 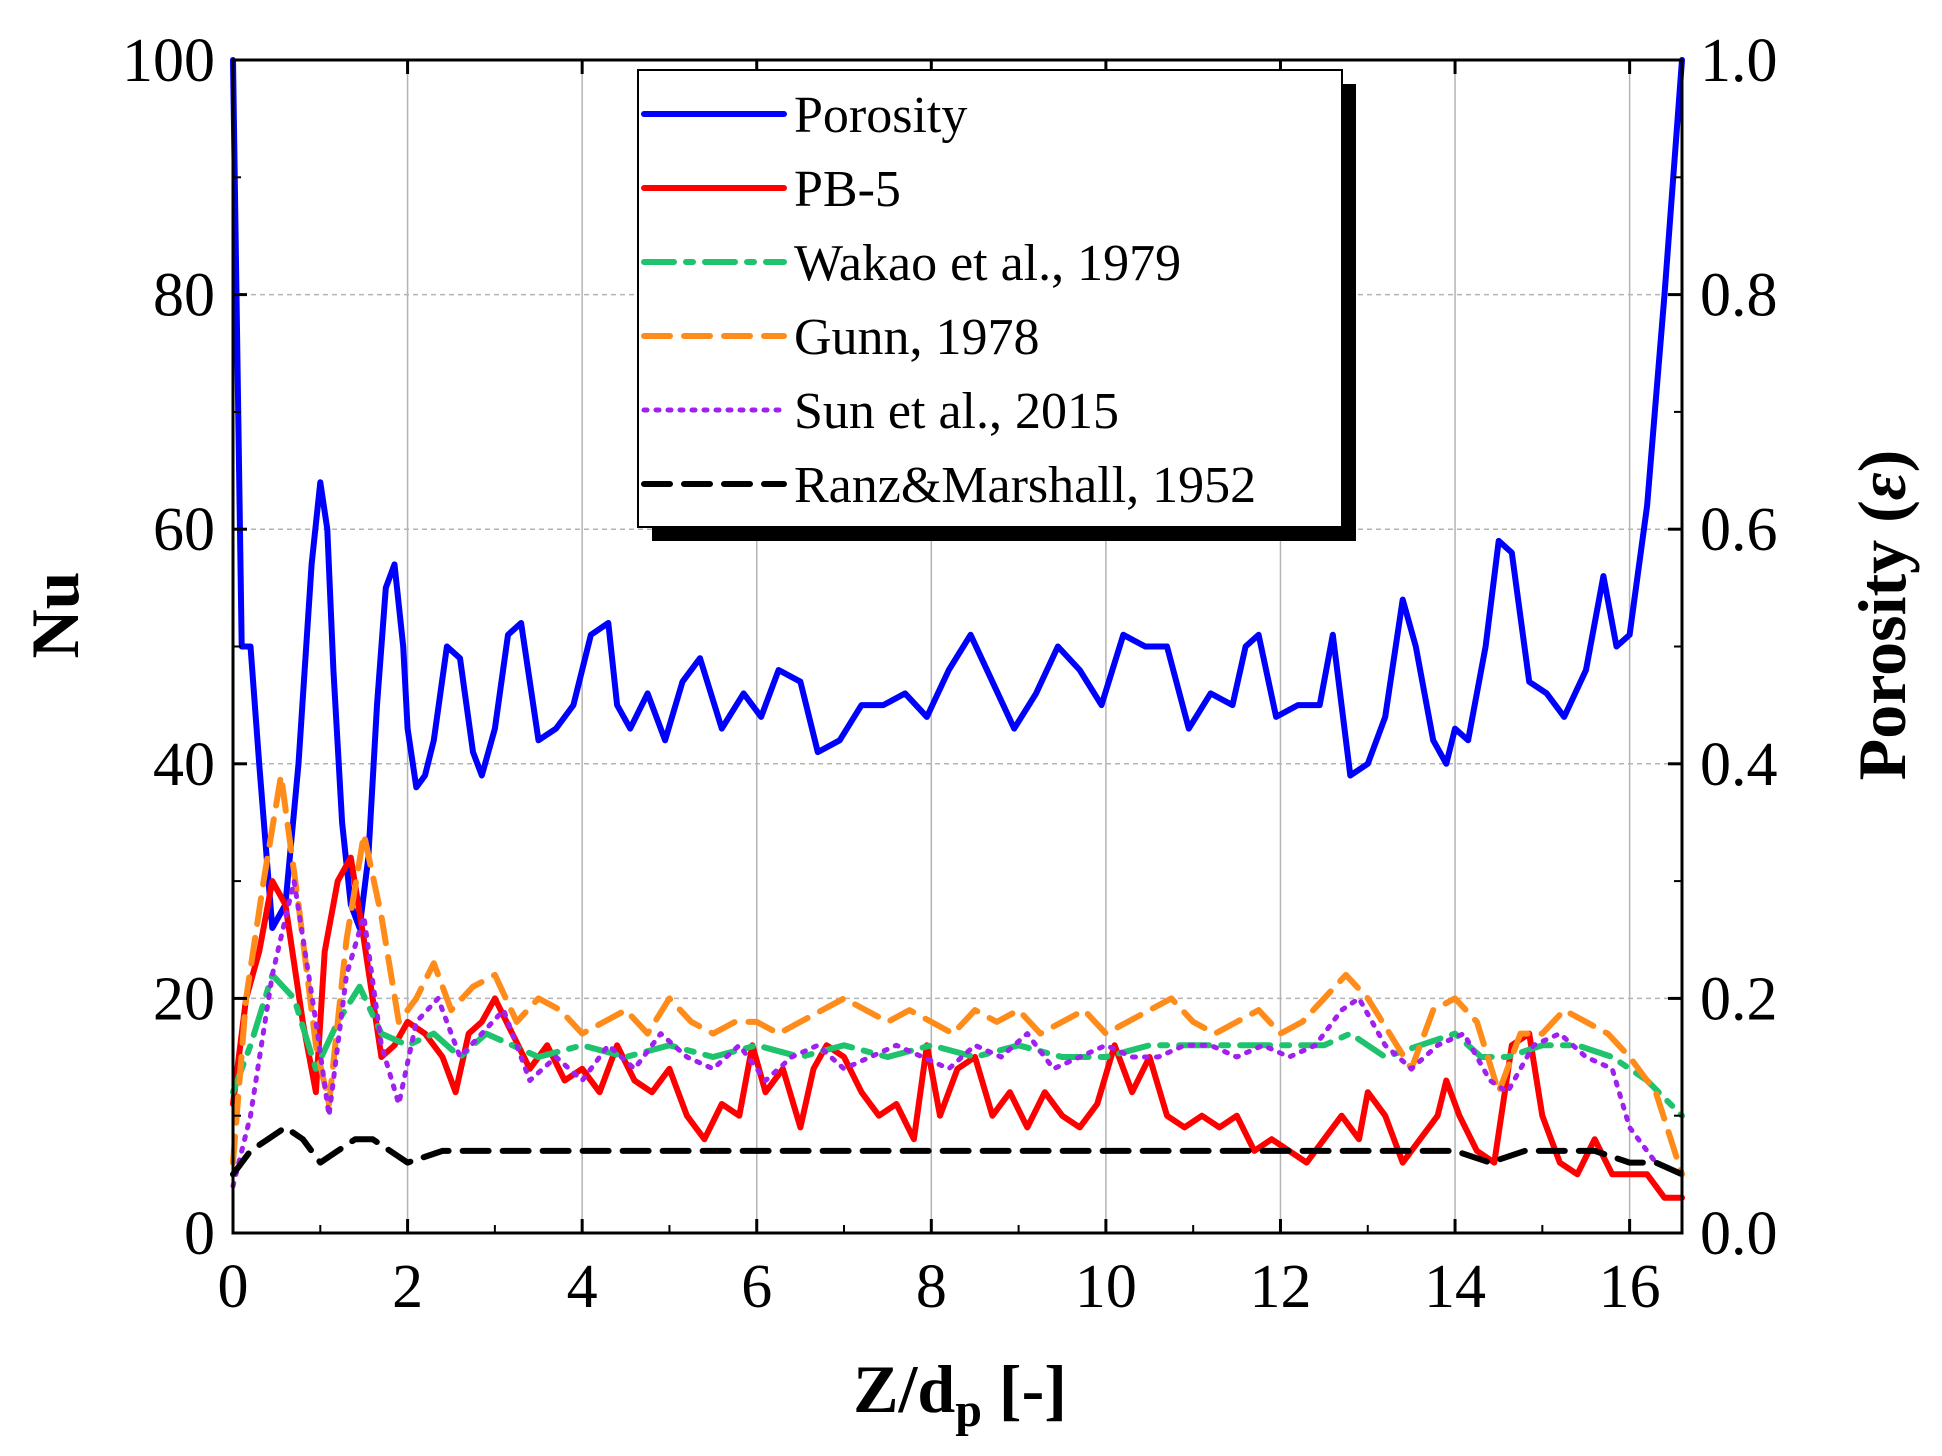 What do you see at coordinates (1455, 1287) in the screenshot?
I see `x-tick-label: 14` at bounding box center [1455, 1287].